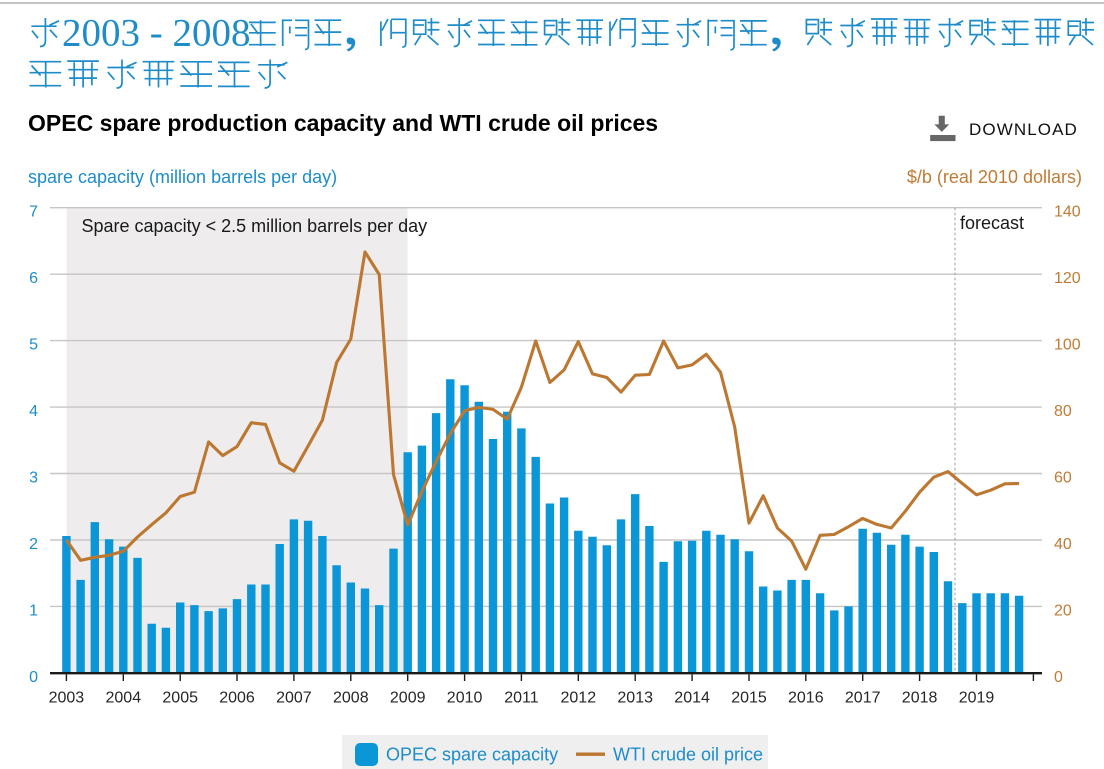 The image size is (1104, 769). Describe the element at coordinates (33, 411) in the screenshot. I see `svg-text: 4` at that location.